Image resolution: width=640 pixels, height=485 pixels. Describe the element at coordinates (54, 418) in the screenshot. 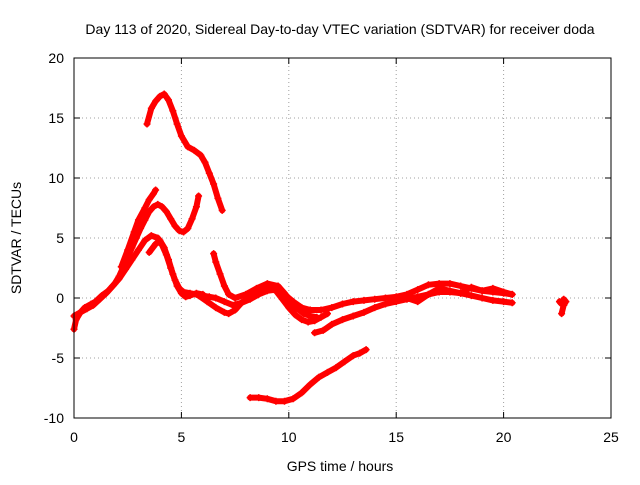

I see `y-tick-label: -10` at that location.